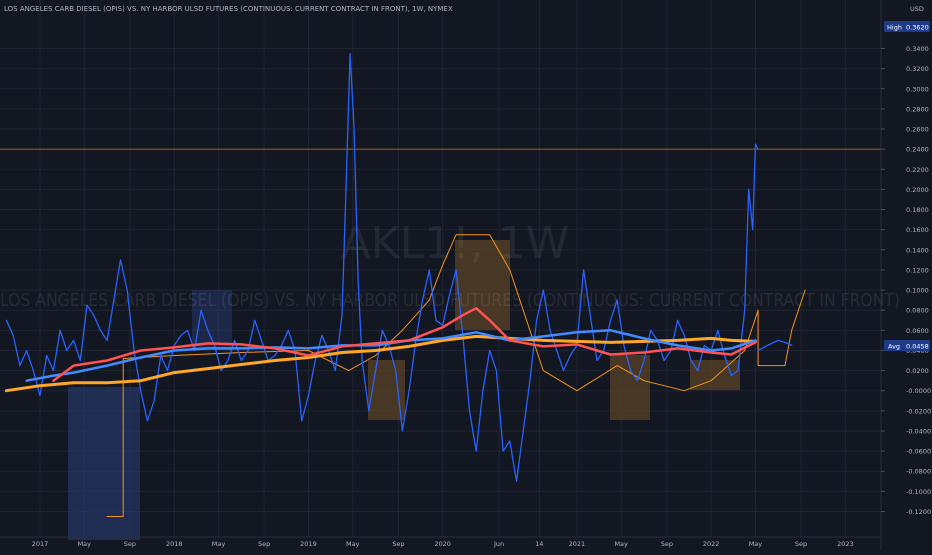  I want to click on time-tick-label: 2022, so click(711, 544).